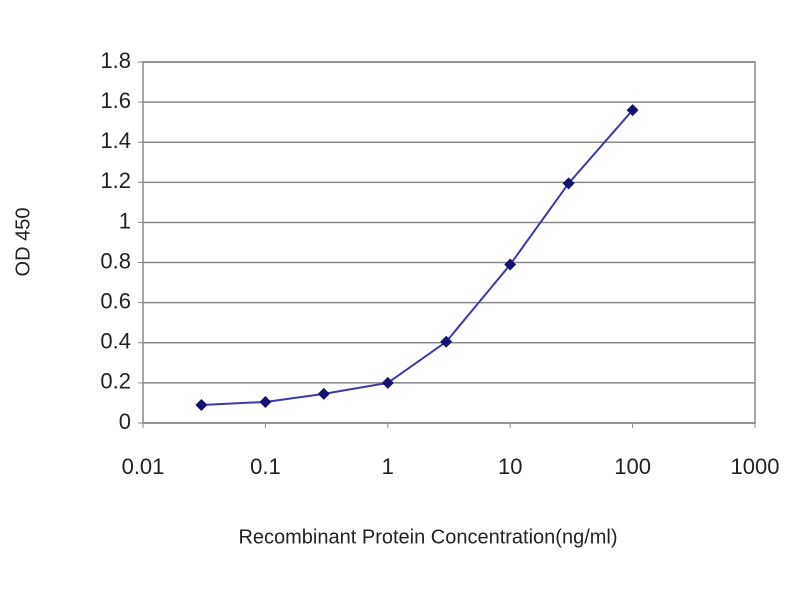  I want to click on y-axis-label: OD 450, so click(23, 242).